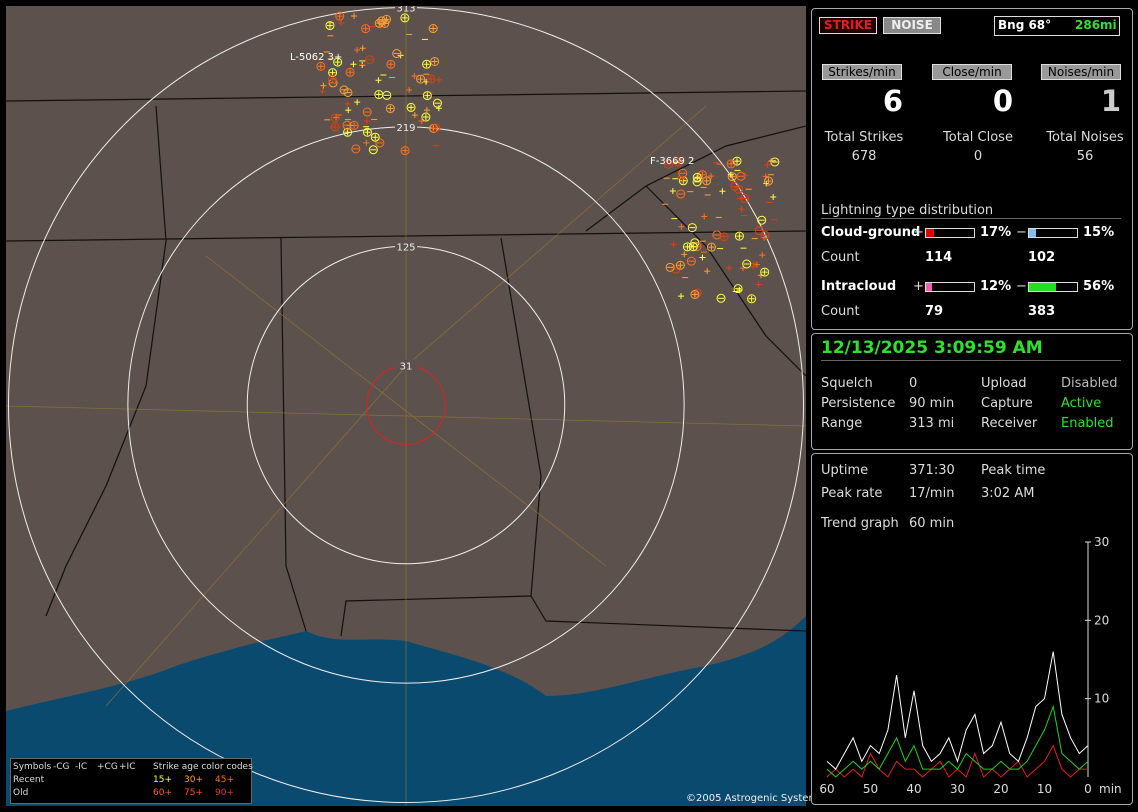 The image size is (1138, 812). What do you see at coordinates (972, 391) in the screenshot?
I see `settings-panel` at bounding box center [972, 391].